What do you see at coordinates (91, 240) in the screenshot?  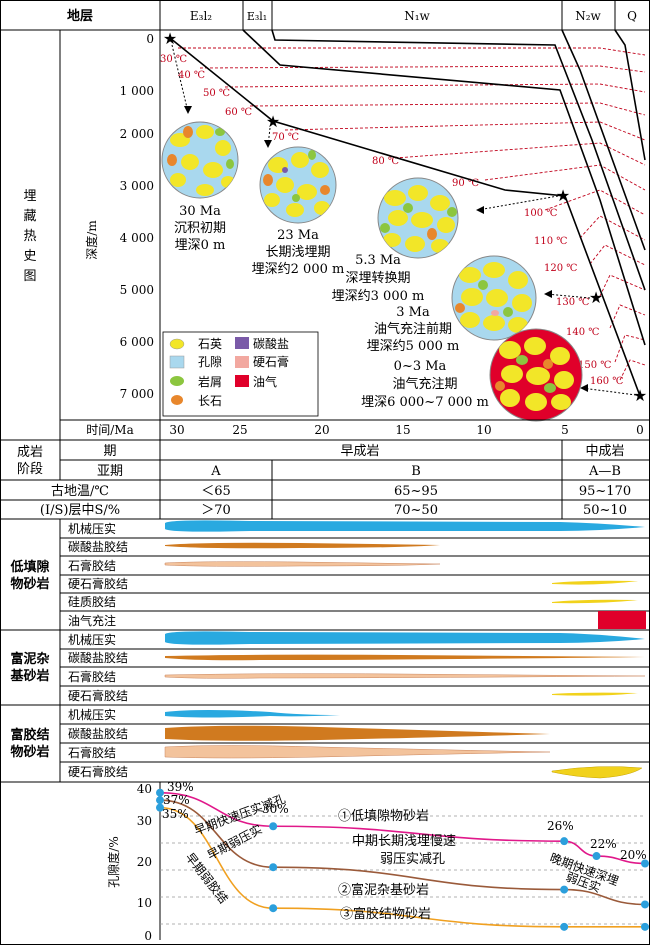 I see `depth-axis-label: 深度/m` at bounding box center [91, 240].